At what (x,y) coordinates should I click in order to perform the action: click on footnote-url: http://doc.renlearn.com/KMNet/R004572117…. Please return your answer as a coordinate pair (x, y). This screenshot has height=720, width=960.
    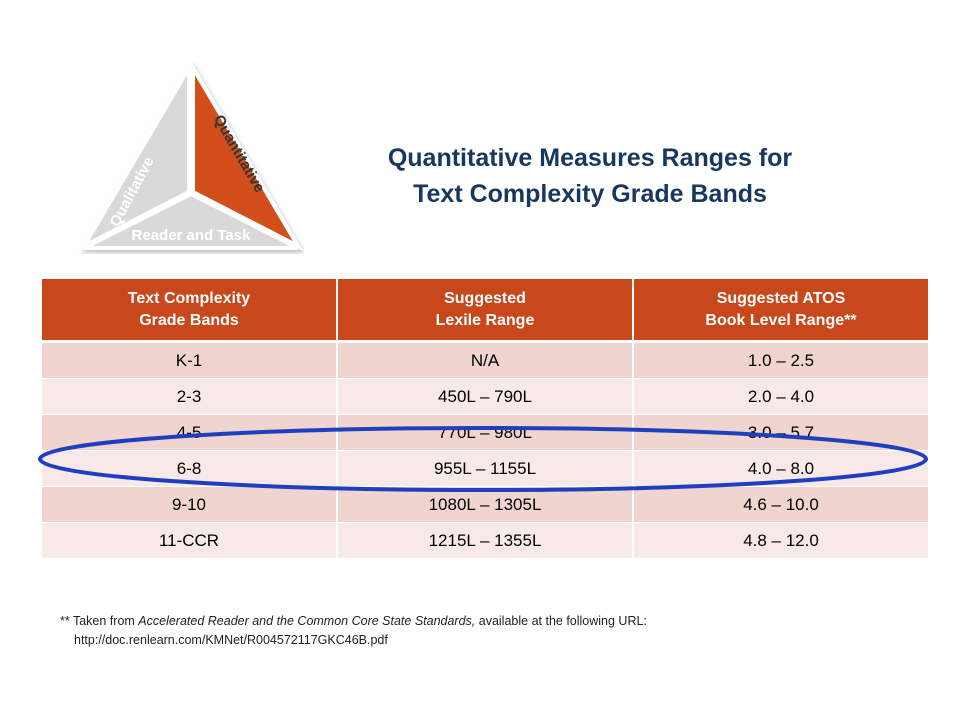
    Looking at the image, I should click on (231, 640).